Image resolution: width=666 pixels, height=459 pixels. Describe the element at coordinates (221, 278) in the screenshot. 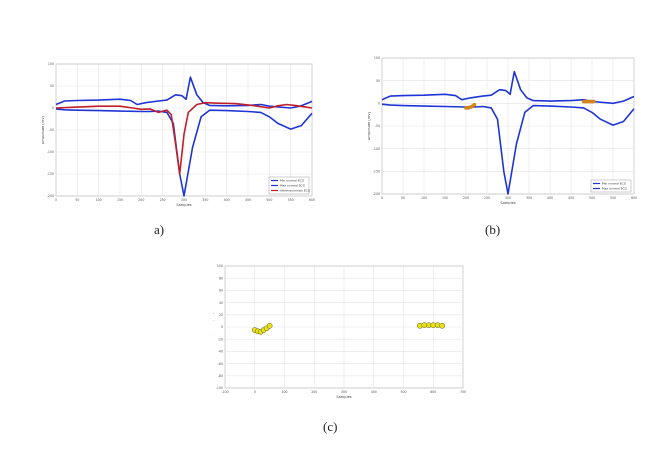

I see `panel-c-y-tick-label: 80` at that location.